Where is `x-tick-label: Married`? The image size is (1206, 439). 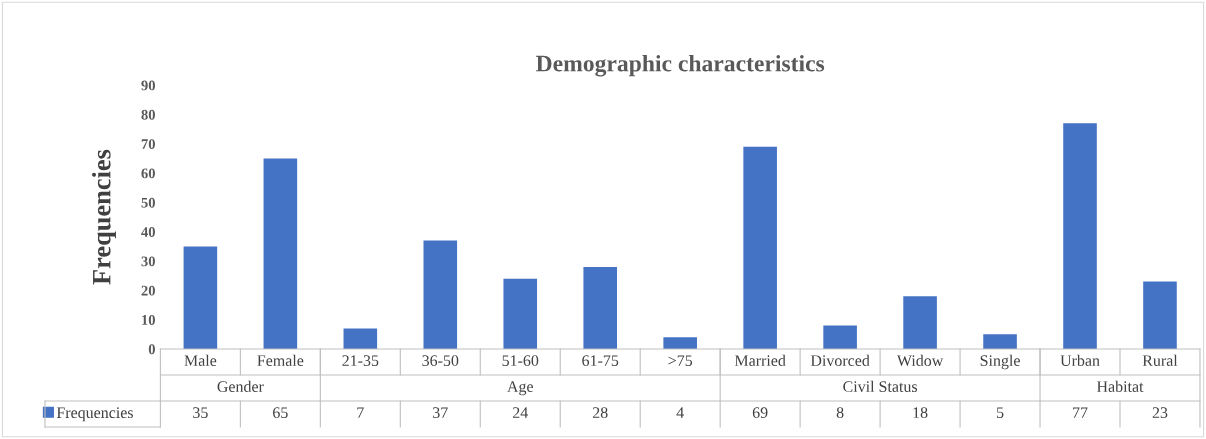 x-tick-label: Married is located at coordinates (760, 360).